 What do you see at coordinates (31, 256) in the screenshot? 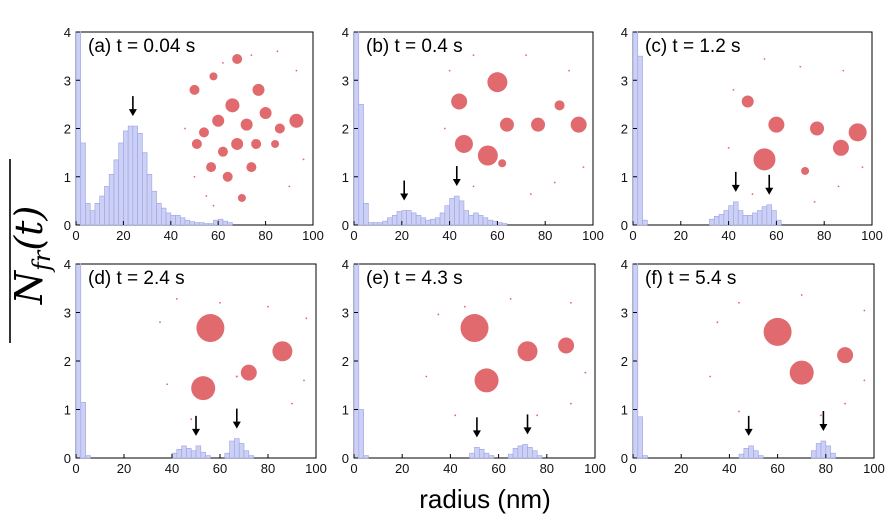
I see `y-axis-label-text: Nfr(t)` at bounding box center [31, 256].